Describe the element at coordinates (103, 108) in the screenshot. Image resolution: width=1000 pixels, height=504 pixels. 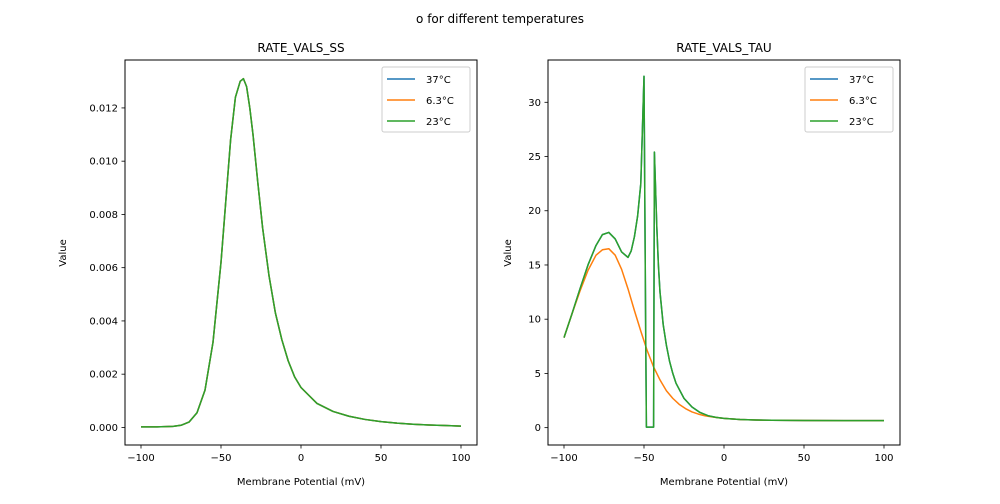
I see `y-tick-label: 0.012` at that location.